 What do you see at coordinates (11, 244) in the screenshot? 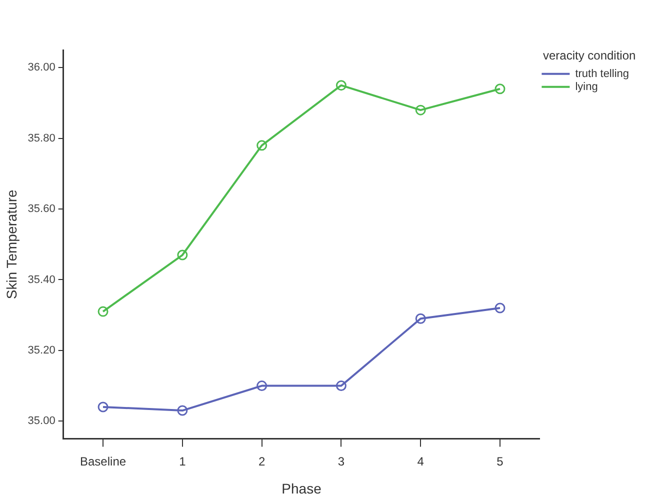
I see `y-axis-title: Skin Temperature` at bounding box center [11, 244].